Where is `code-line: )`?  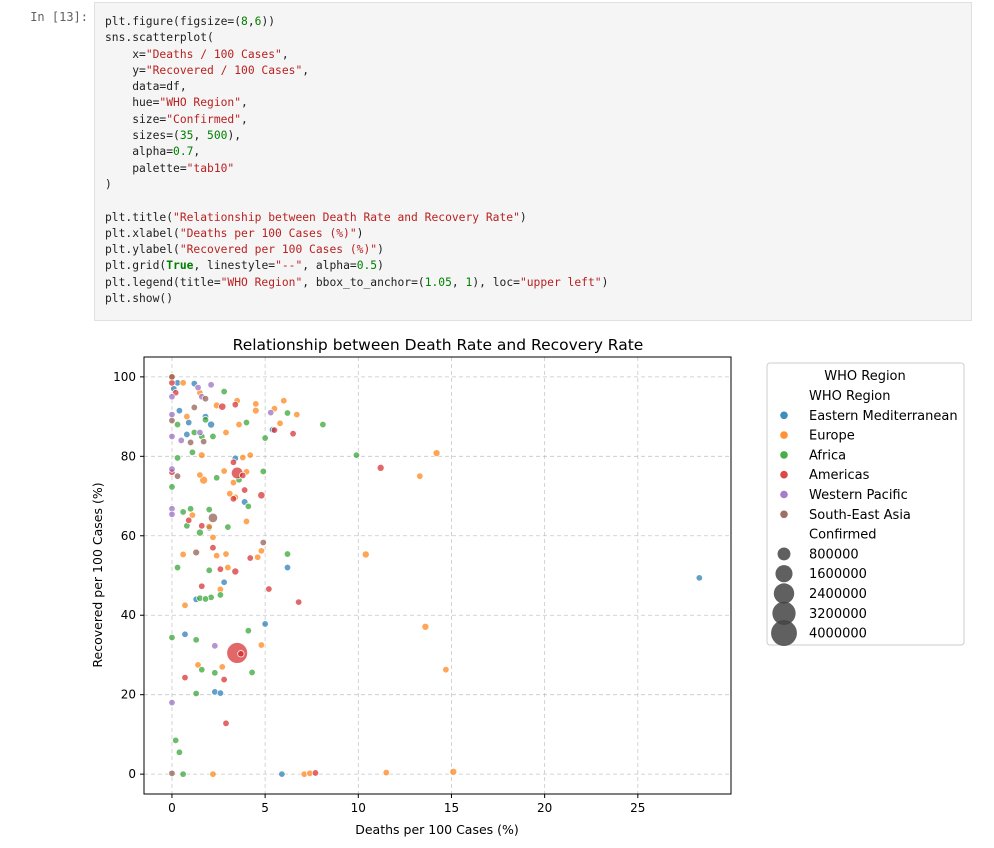
code-line: ) is located at coordinates (108, 184).